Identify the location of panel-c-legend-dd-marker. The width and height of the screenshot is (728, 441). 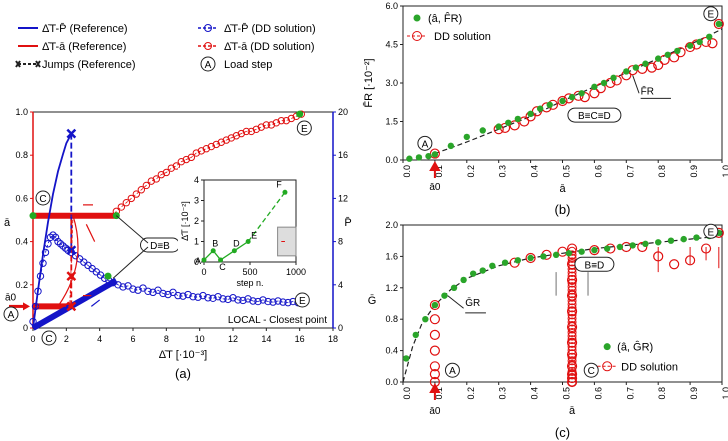
(607, 366).